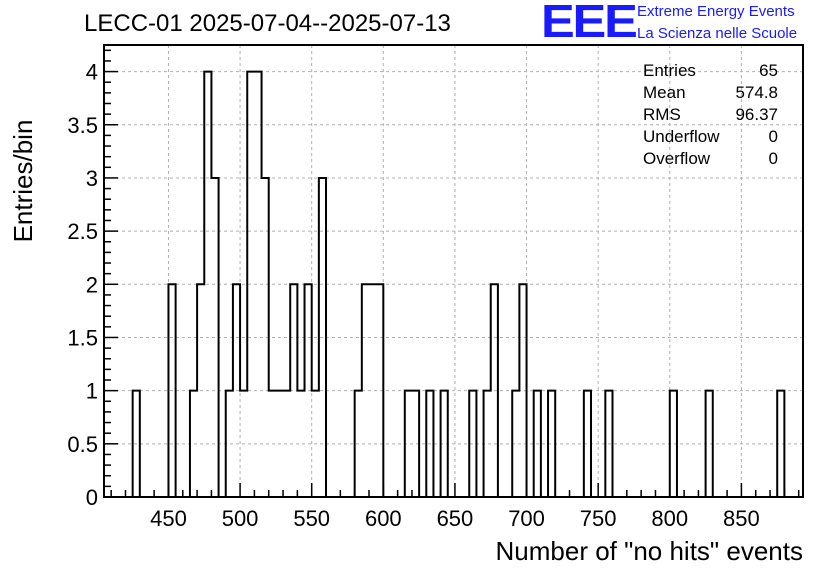  I want to click on chart-title: LECC-01 2025-07-04--2025-07-13, so click(267, 23).